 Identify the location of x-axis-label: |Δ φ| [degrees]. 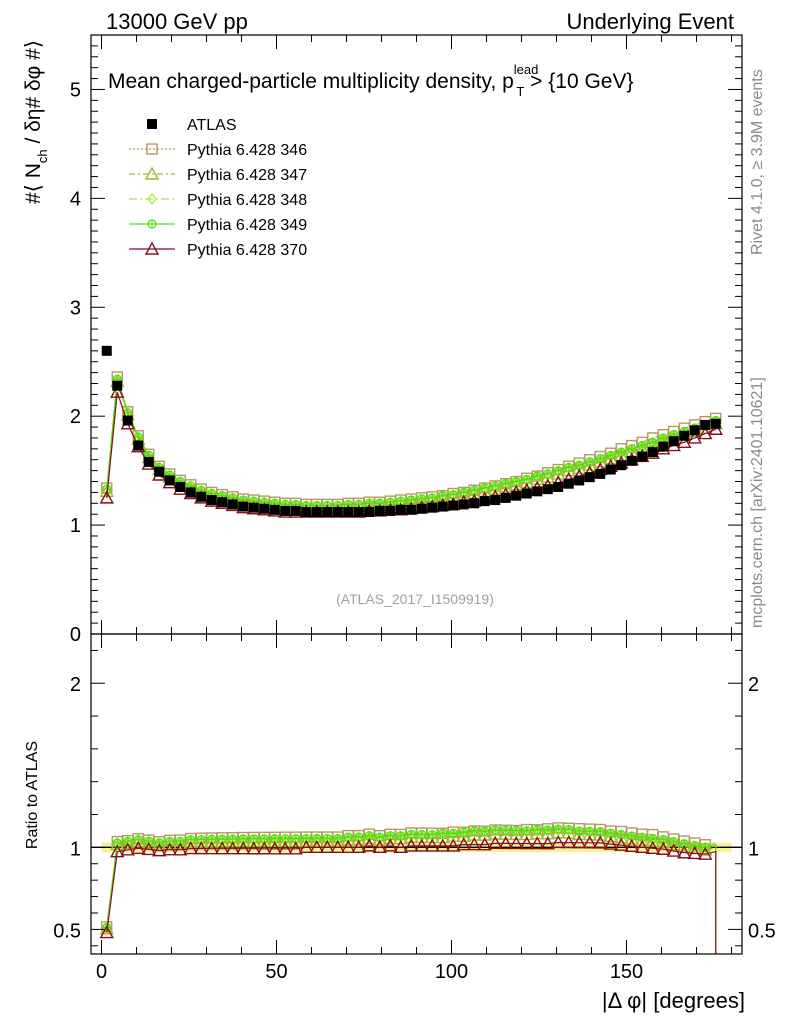
(673, 1000).